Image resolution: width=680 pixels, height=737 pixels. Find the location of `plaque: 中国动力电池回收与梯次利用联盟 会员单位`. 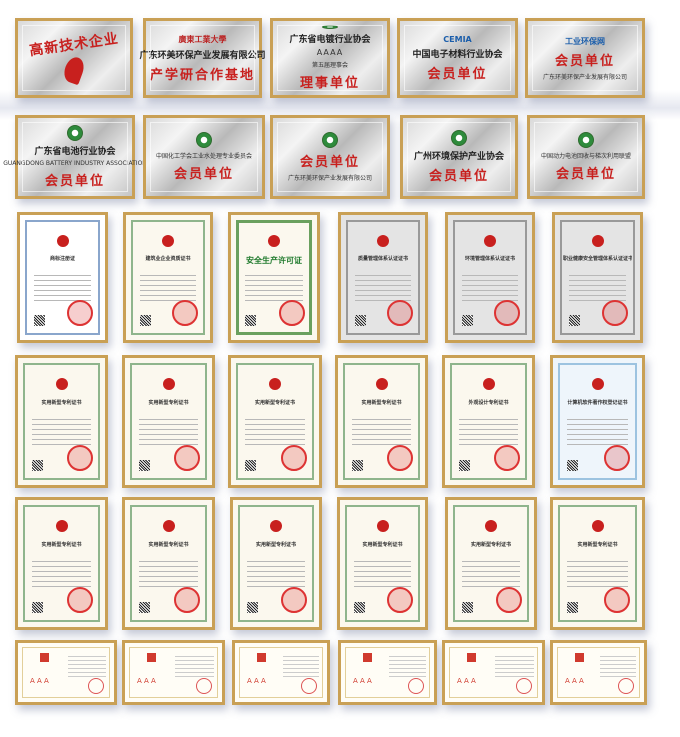

plaque: 中国动力电池回收与梯次利用联盟 会员单位 is located at coordinates (586, 157).